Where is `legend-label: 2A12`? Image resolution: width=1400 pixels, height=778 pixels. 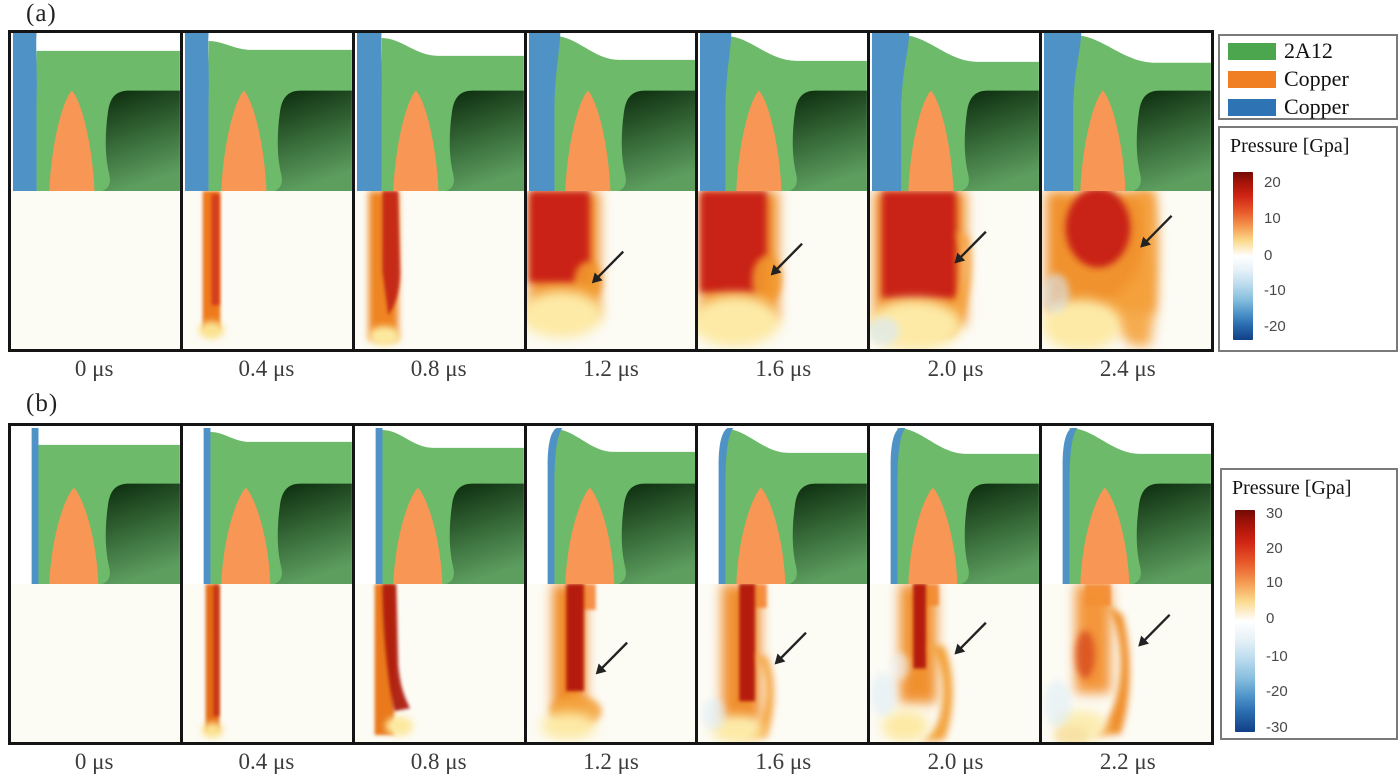 legend-label: 2A12 is located at coordinates (1308, 50).